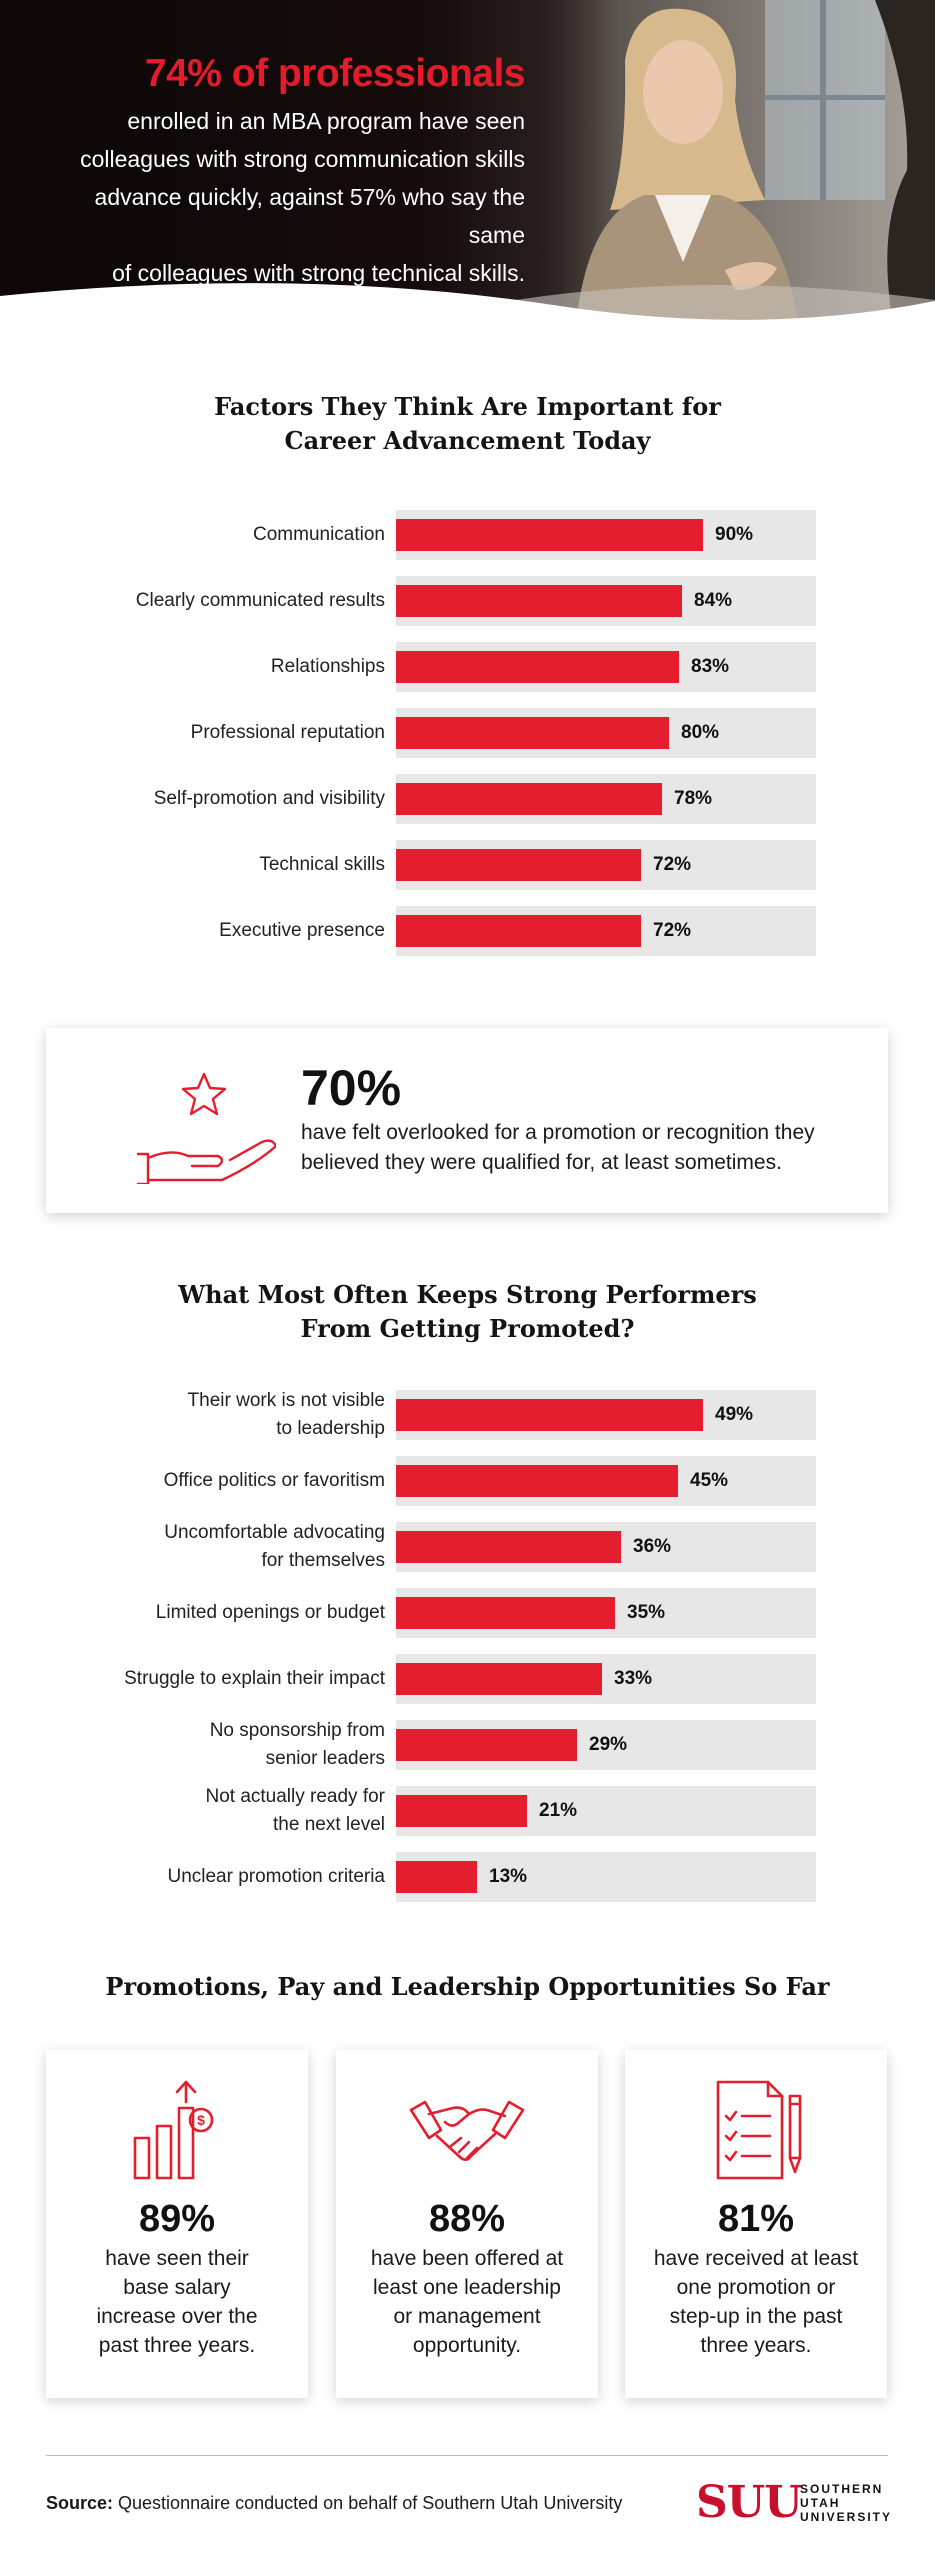 This screenshot has height=2560, width=935. Describe the element at coordinates (756, 2287) in the screenshot. I see `card-text-line: one promotion or` at that location.